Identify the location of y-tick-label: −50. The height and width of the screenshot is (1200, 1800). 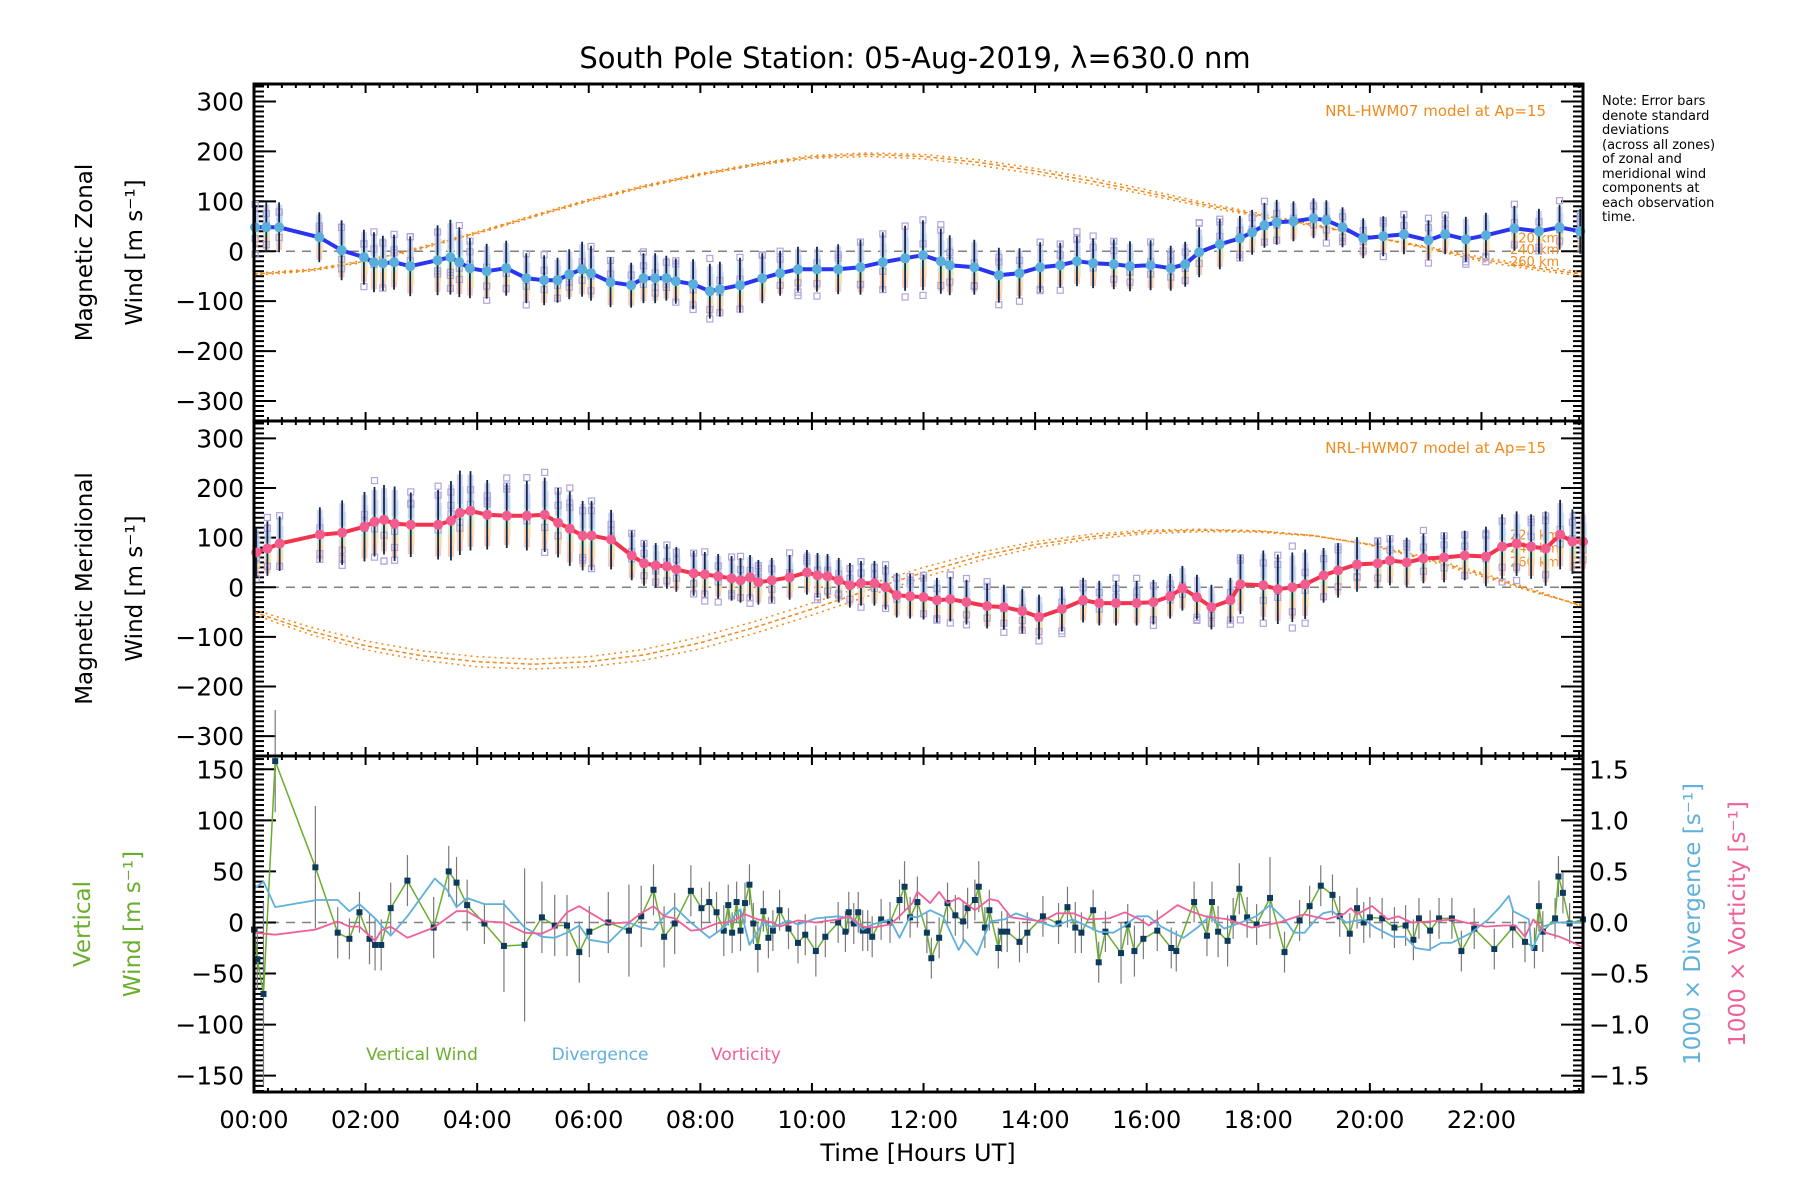
(217, 974).